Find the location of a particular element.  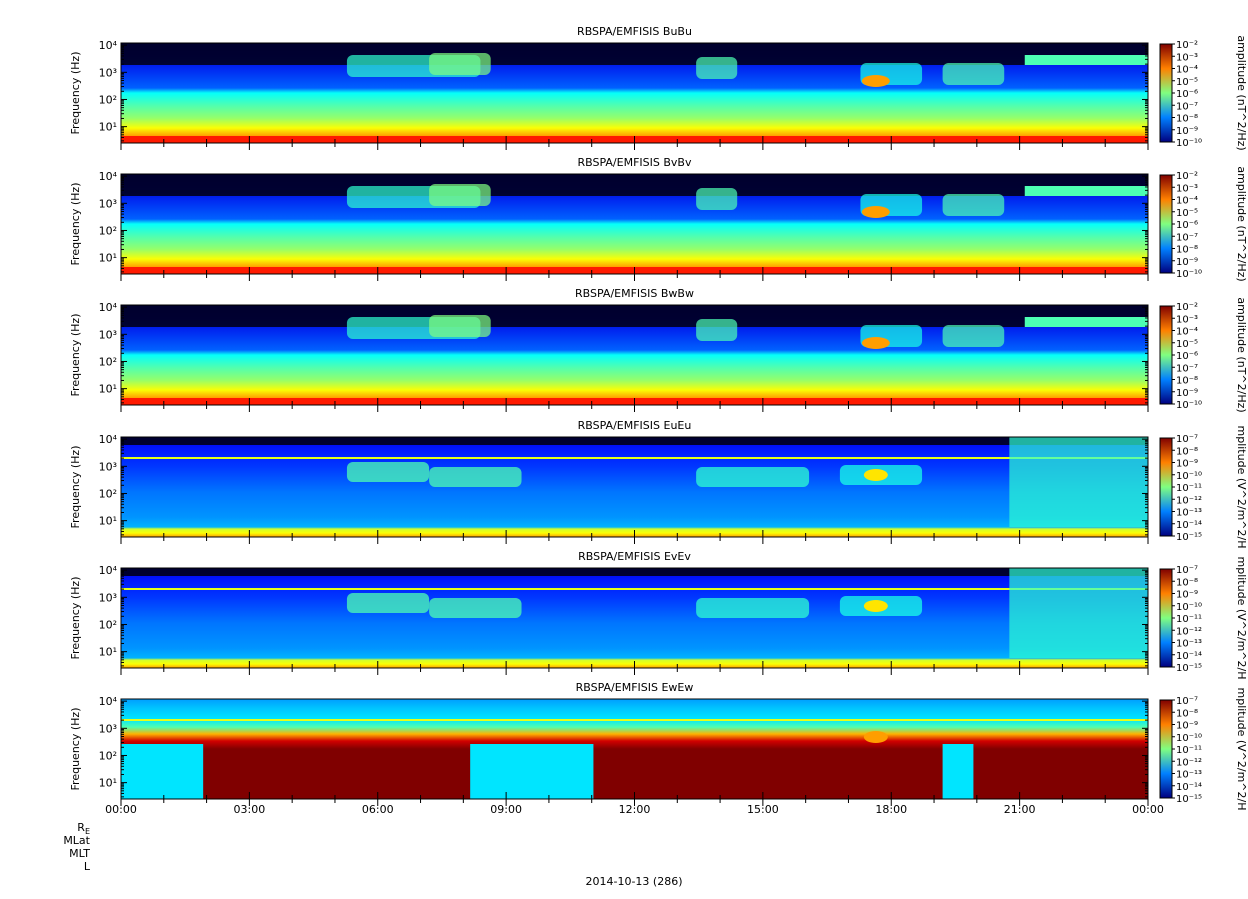

panel-title: RBSPA/EMFISIS EvEv is located at coordinates (634, 556).